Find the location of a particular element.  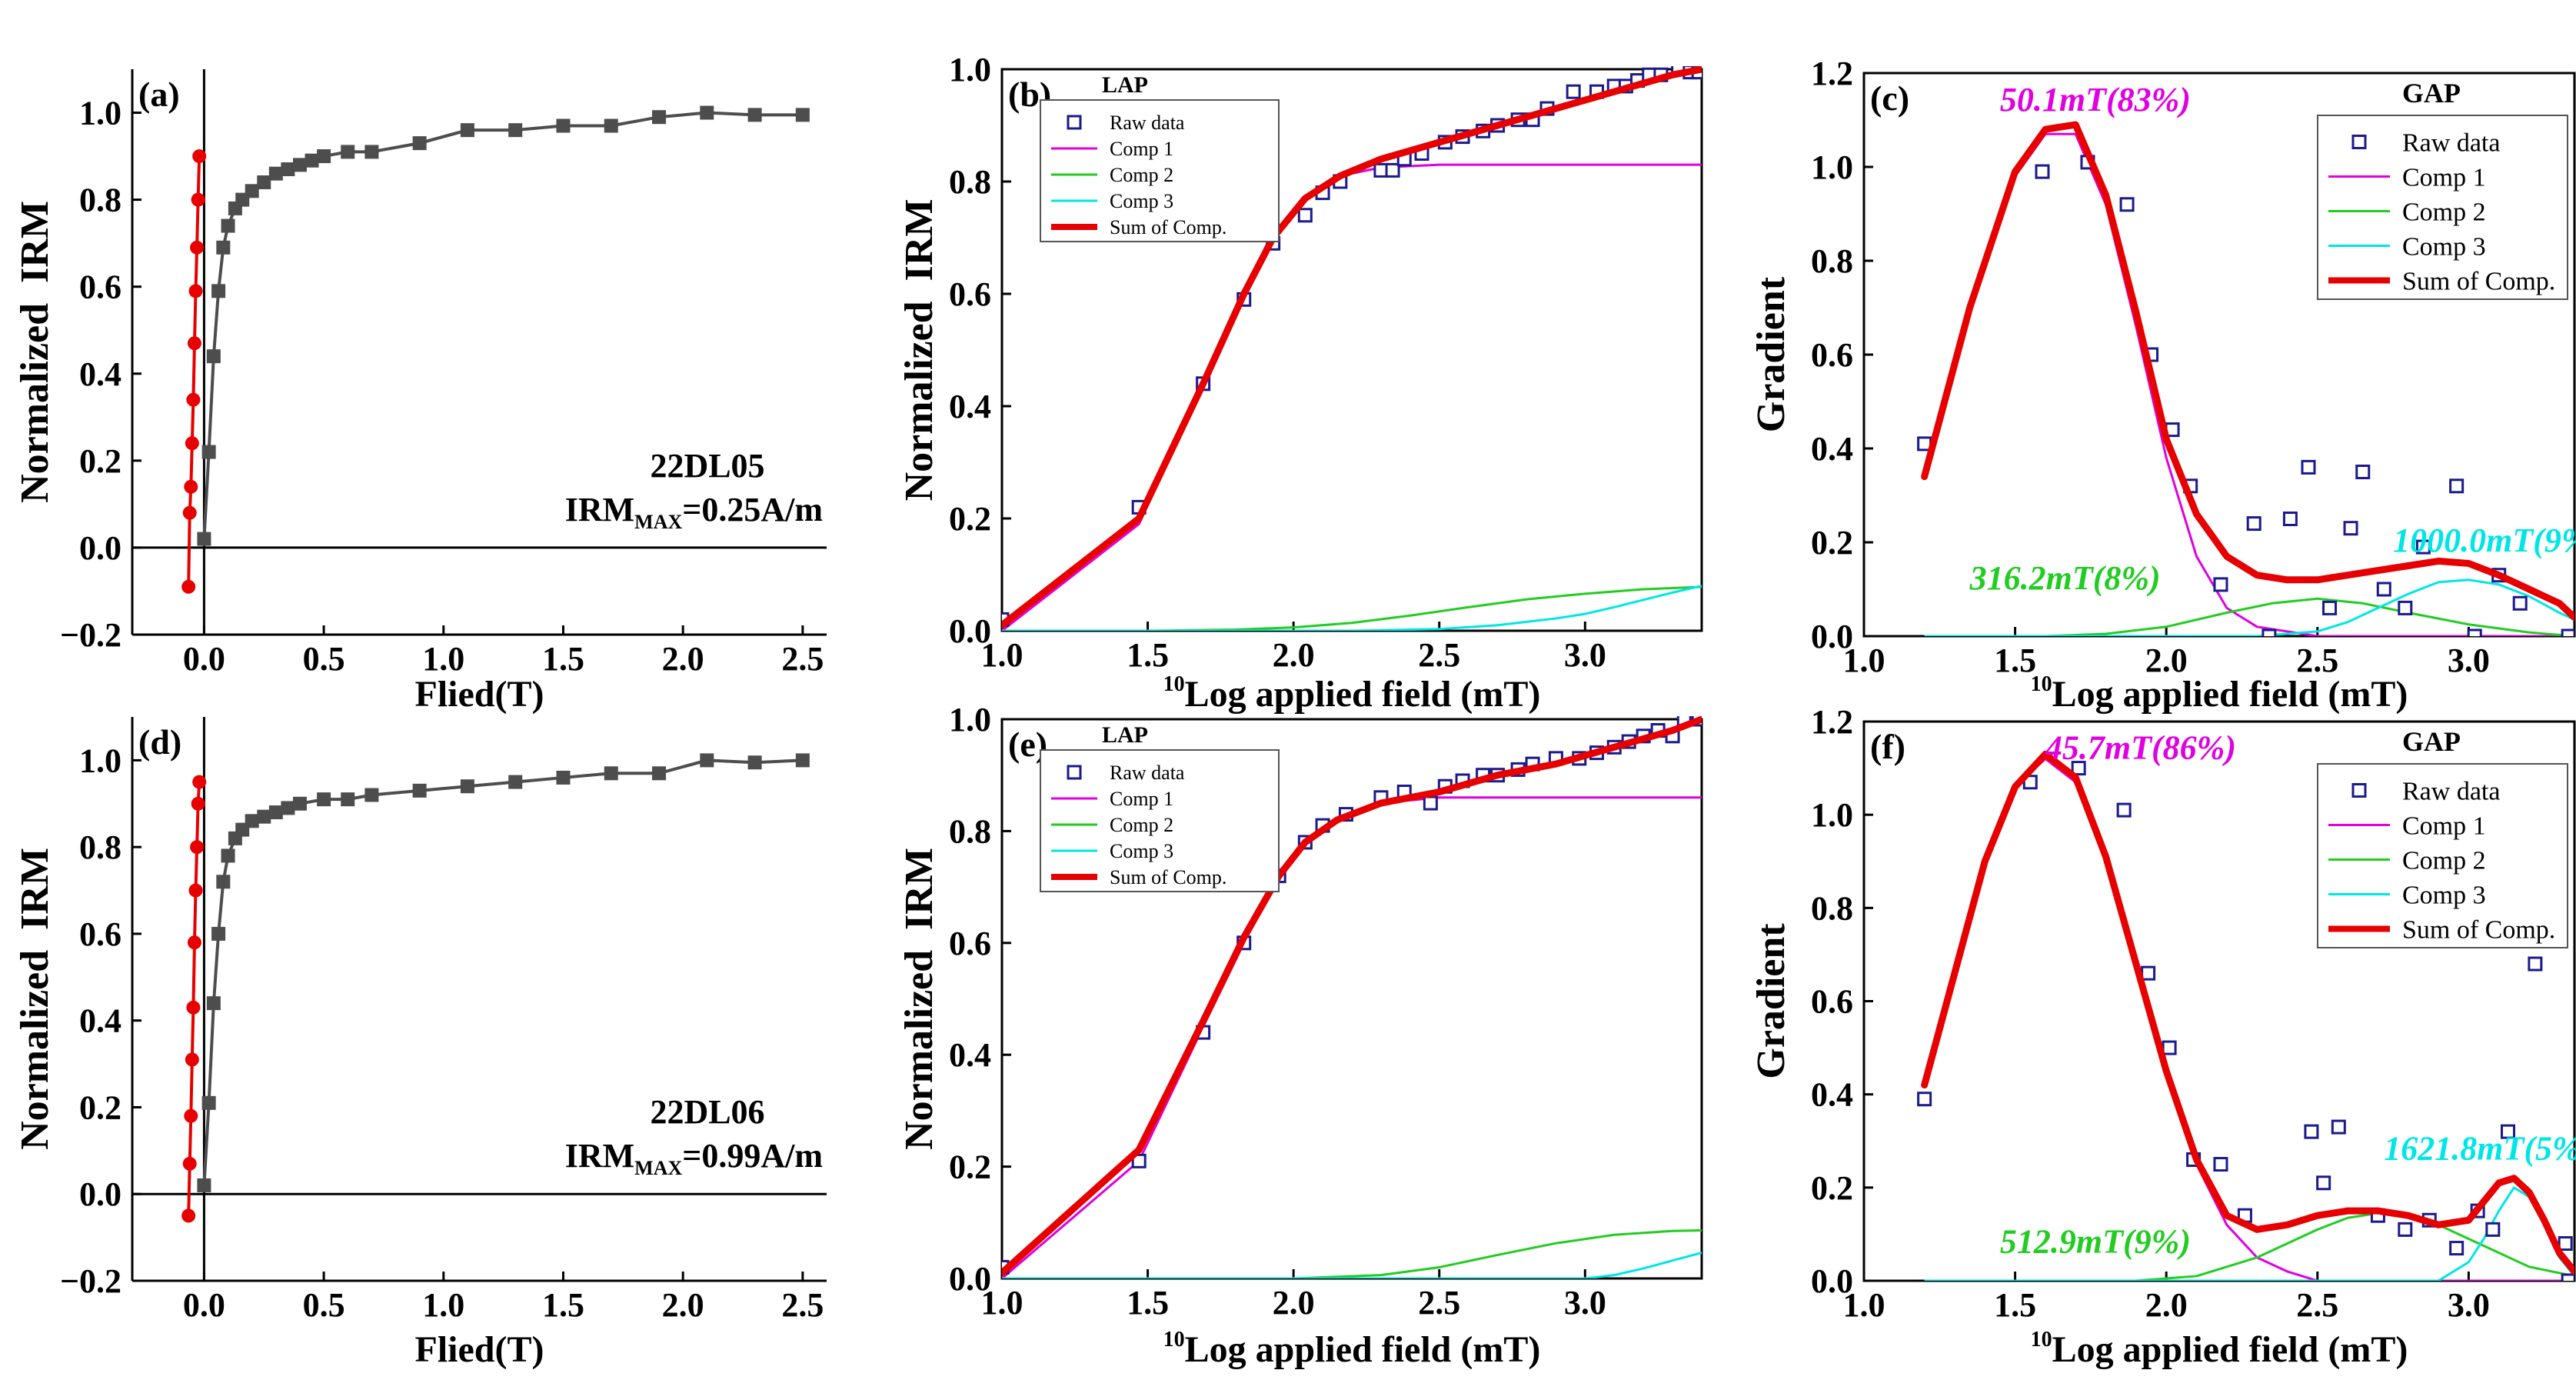

series-line-backfield is located at coordinates (194, 371).